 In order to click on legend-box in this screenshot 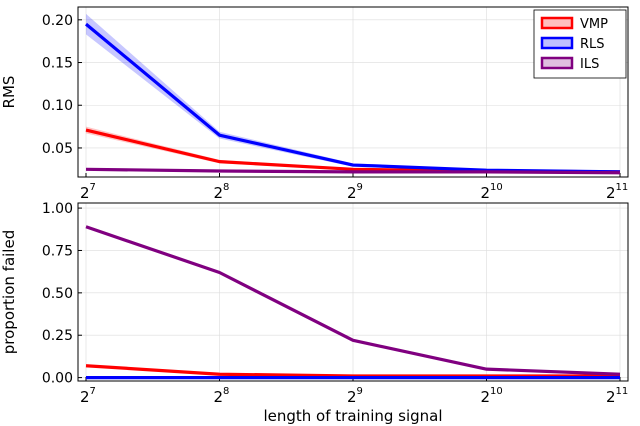, I will do `click(580, 44)`.